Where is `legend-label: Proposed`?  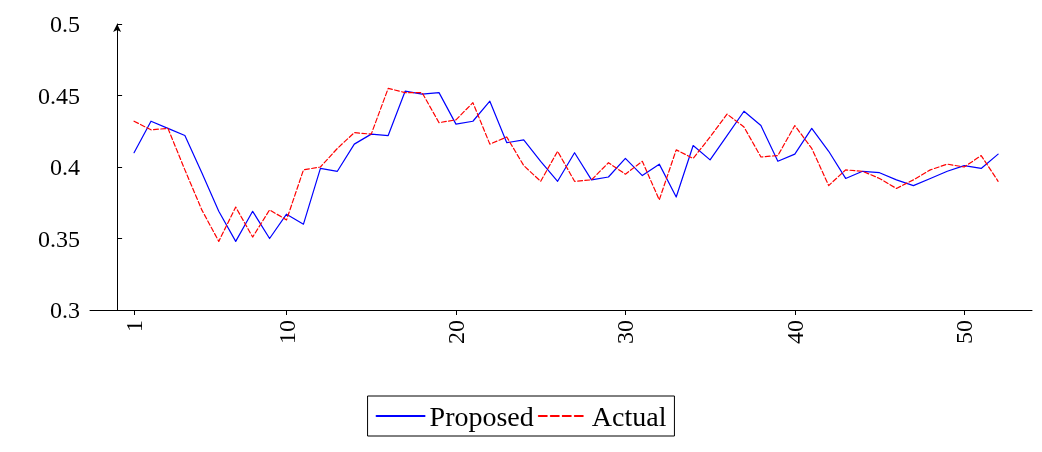 legend-label: Proposed is located at coordinates (481, 416).